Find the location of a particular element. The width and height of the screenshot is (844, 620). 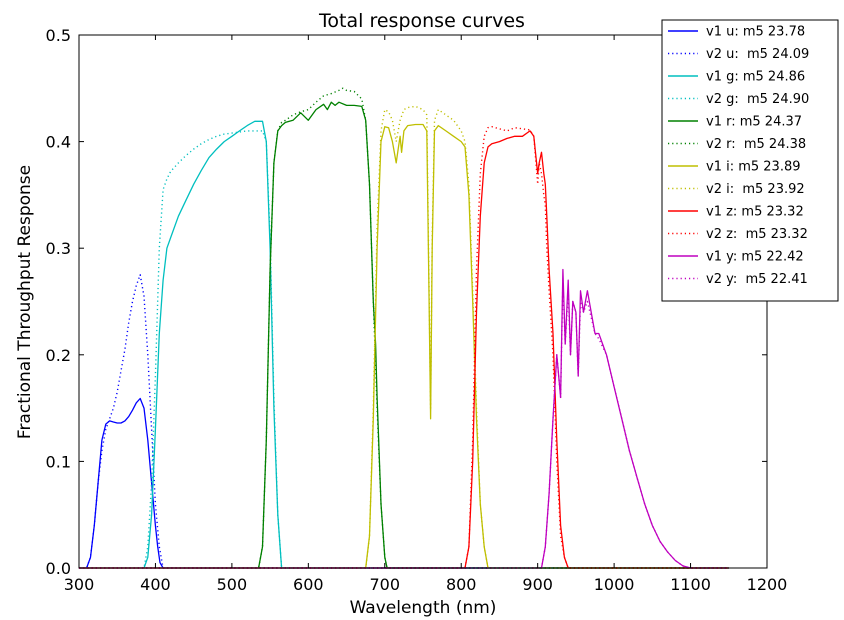

legend-label: v2 u: m5 24.09 is located at coordinates (757, 54).